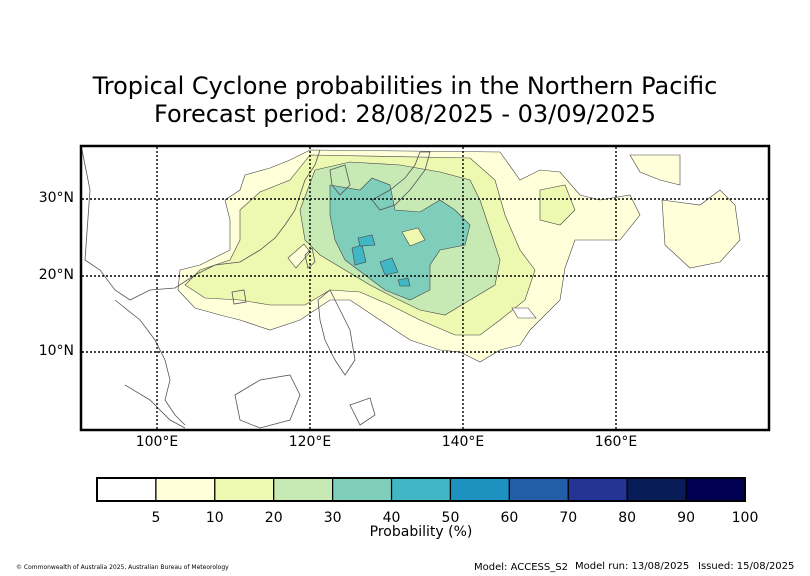 This screenshot has width=810, height=576. What do you see at coordinates (745, 518) in the screenshot?
I see `colorbar-tick-label: 100` at bounding box center [745, 518].